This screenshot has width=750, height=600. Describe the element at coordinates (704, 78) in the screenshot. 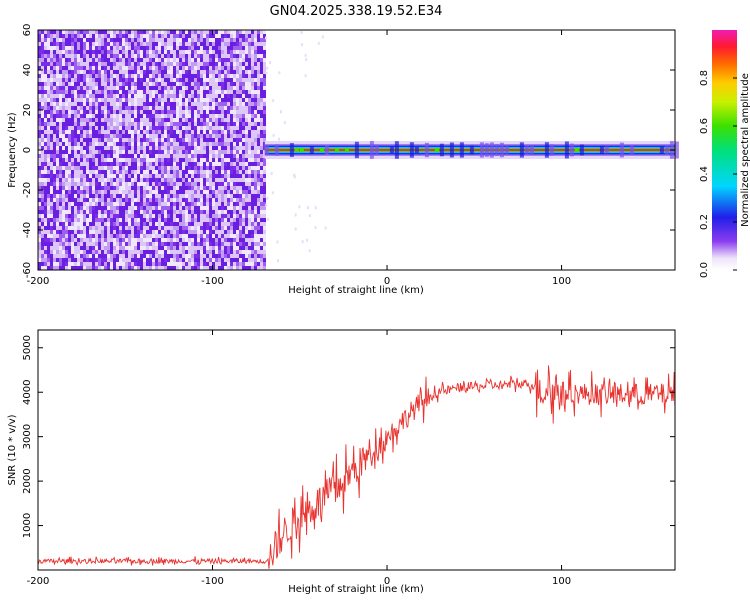

I see `colorbar-tick-label: 0.8` at that location.